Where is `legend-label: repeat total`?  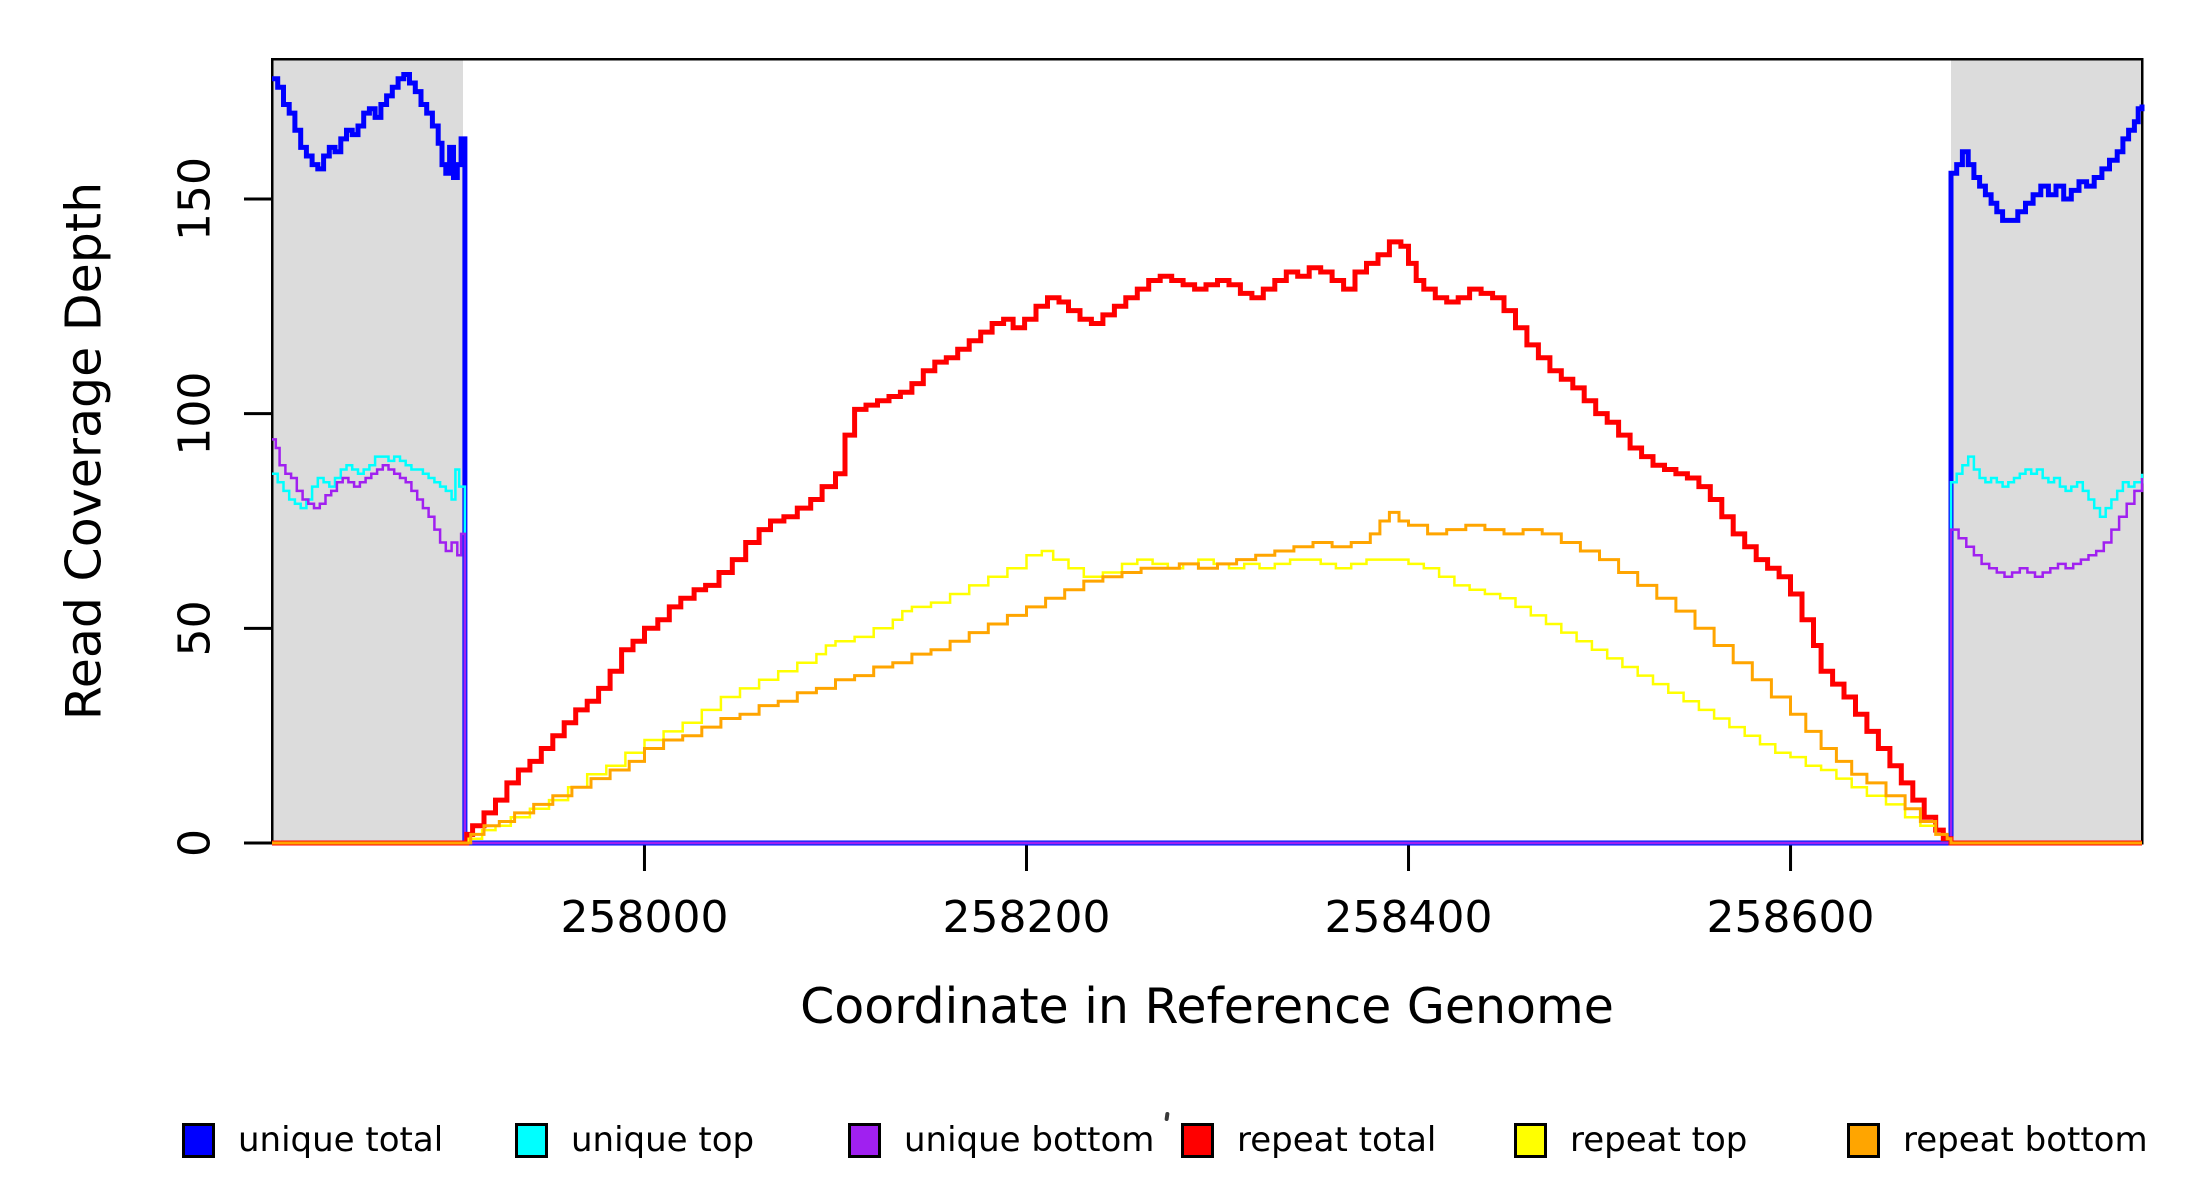 legend-label: repeat total is located at coordinates (1337, 1140).